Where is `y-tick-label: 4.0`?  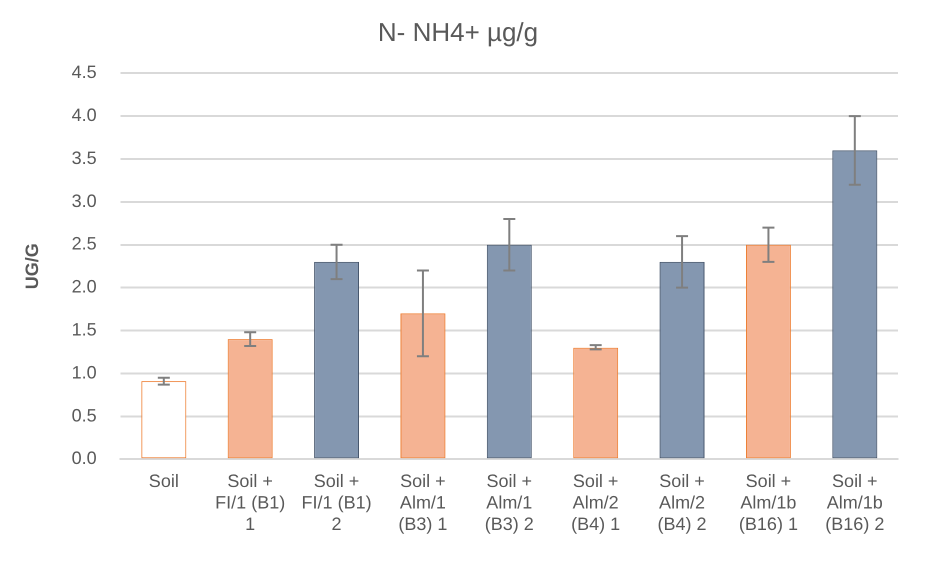
y-tick-label: 4.0 is located at coordinates (84, 115).